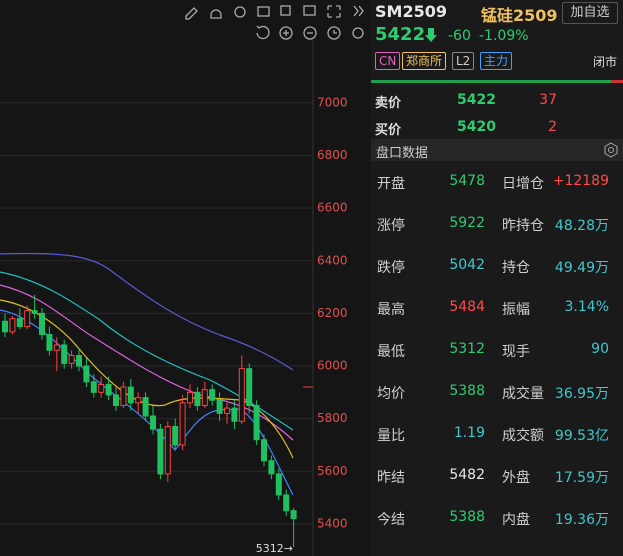 The image size is (623, 556). I want to click on tag: L2, so click(463, 61).